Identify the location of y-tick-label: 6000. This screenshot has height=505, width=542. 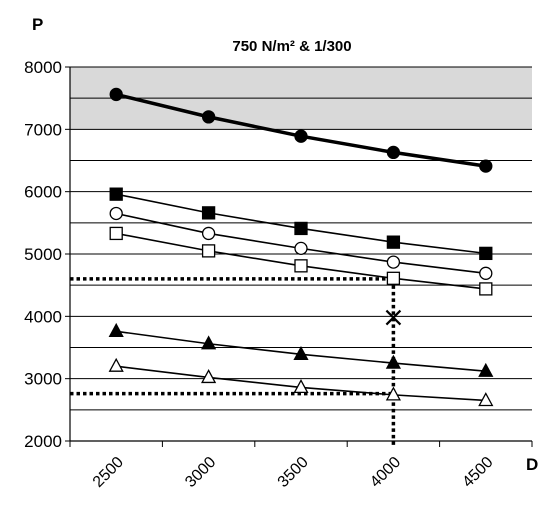
(43, 192).